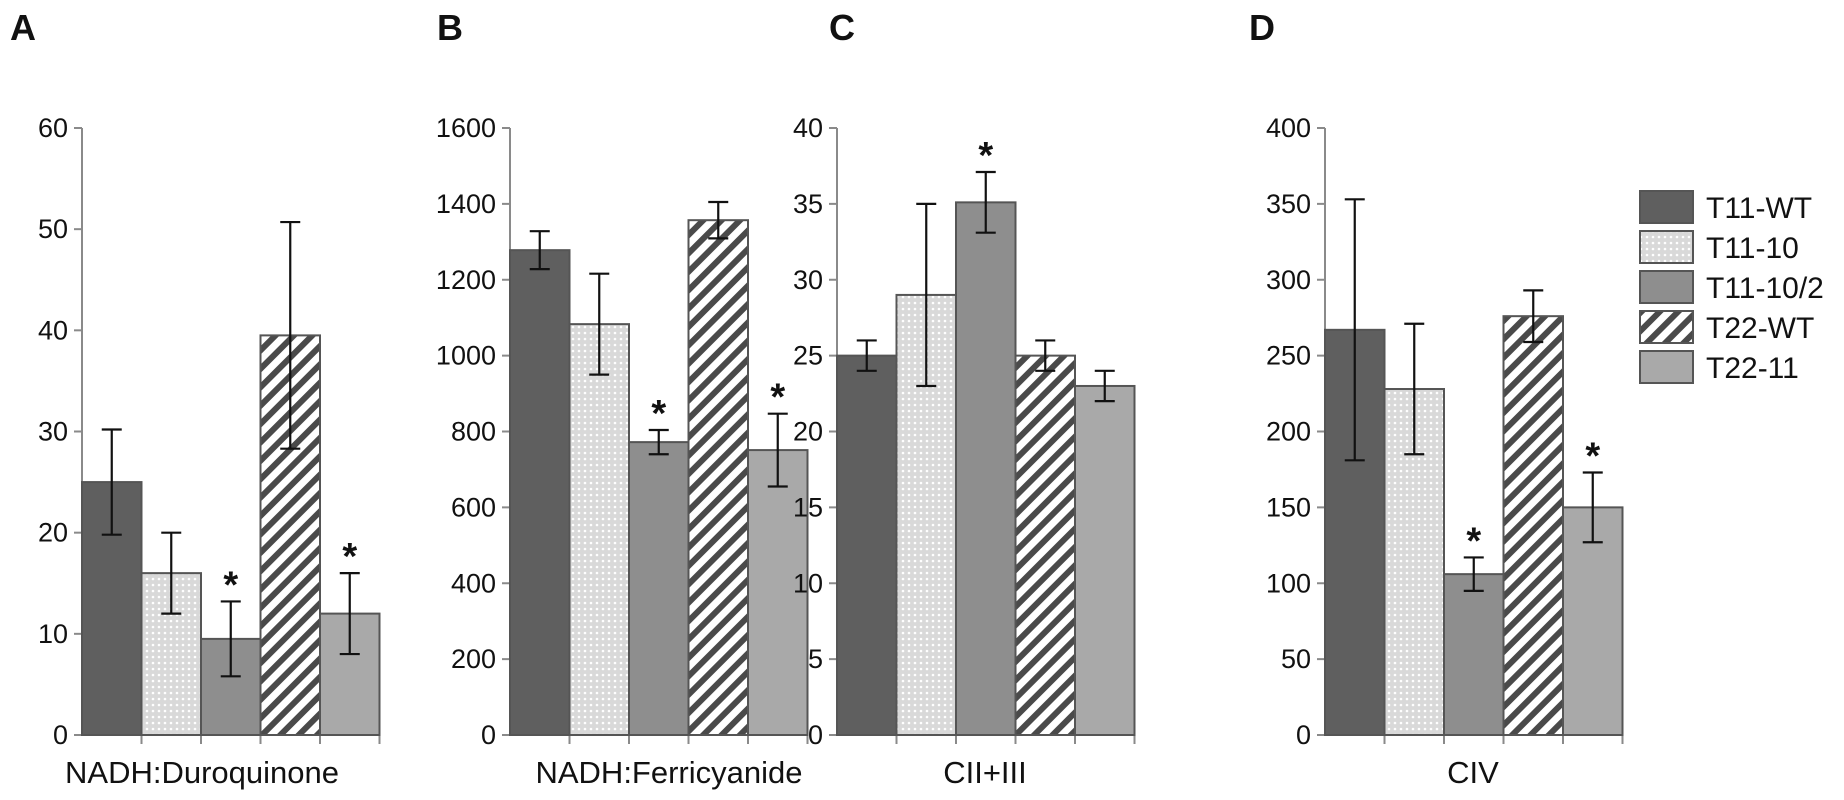 Image resolution: width=1844 pixels, height=800 pixels. What do you see at coordinates (23, 27) in the screenshot?
I see `panel-letter: A` at bounding box center [23, 27].